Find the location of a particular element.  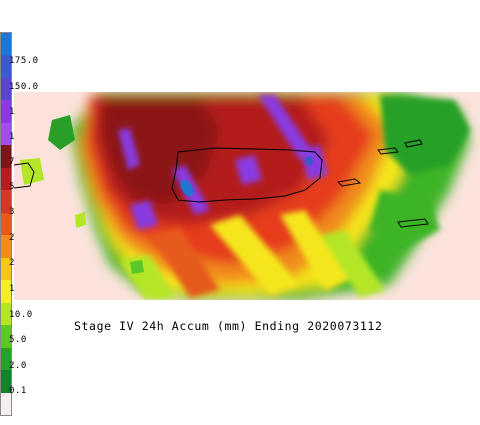

colorbar-label: 10.0 is located at coordinates (21, 315).